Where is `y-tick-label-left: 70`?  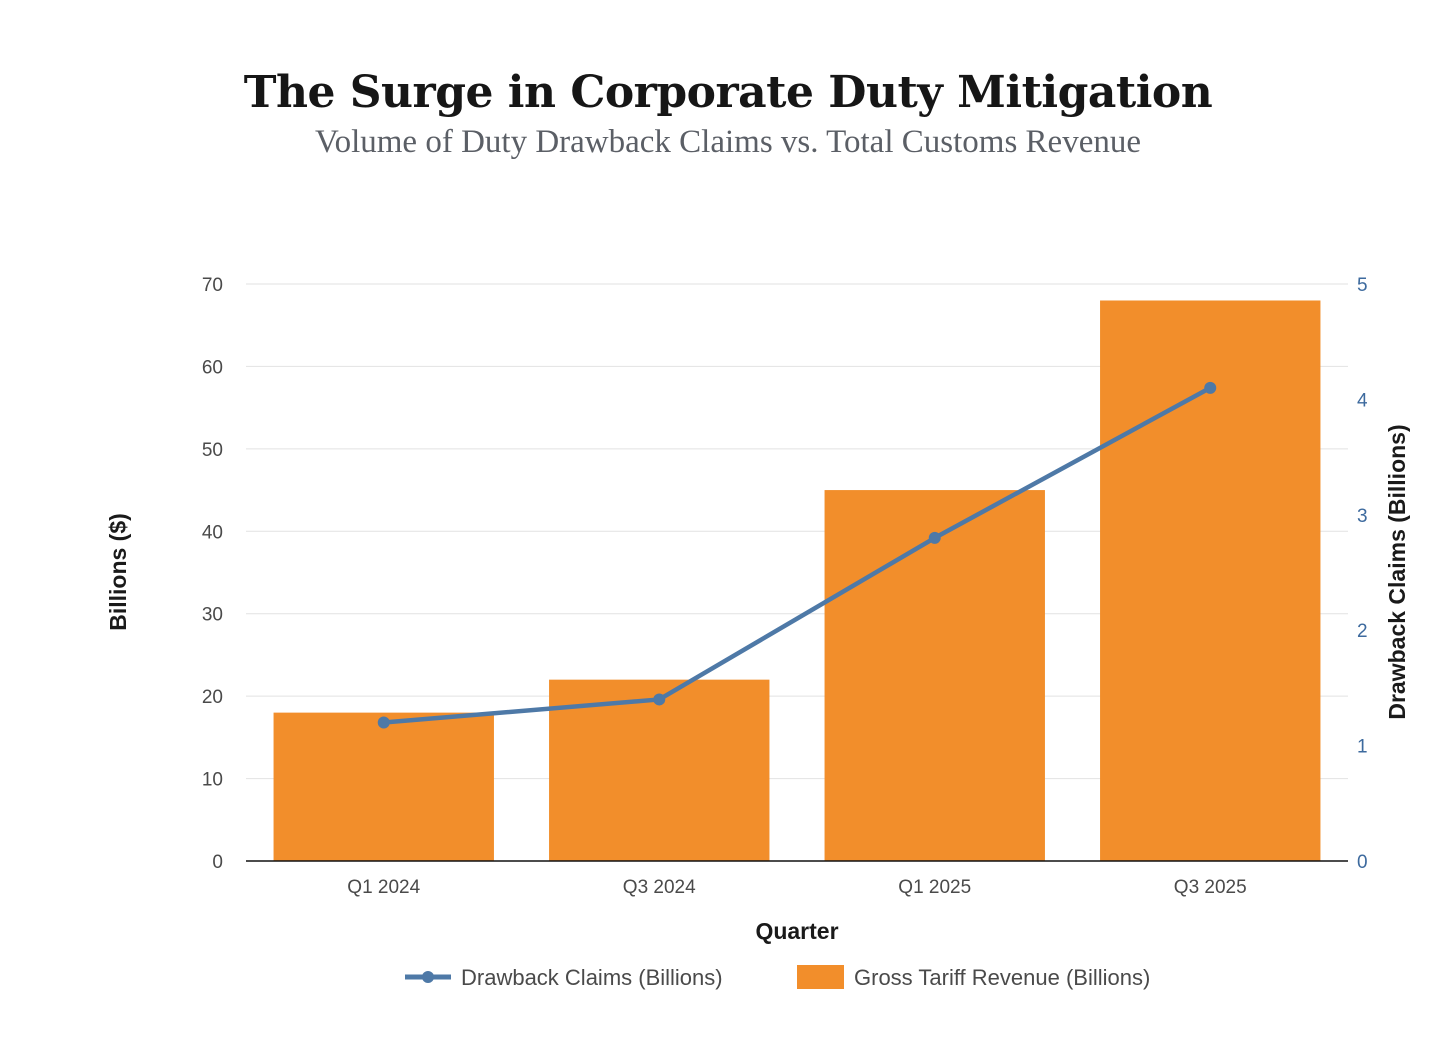 y-tick-label-left: 70 is located at coordinates (212, 285).